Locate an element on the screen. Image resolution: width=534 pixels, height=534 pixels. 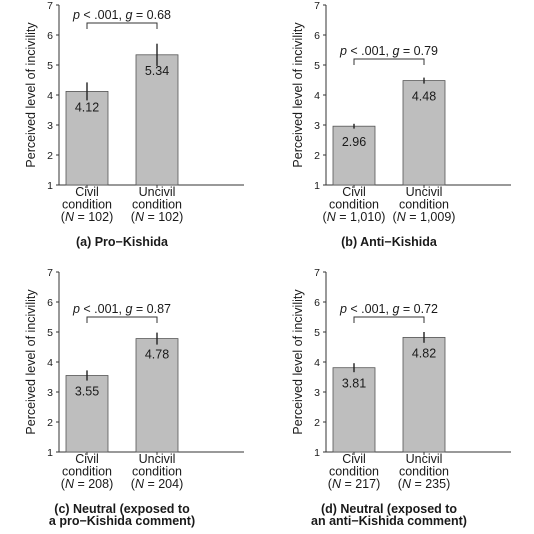
bar-value-label: 5.34 is located at coordinates (157, 71).